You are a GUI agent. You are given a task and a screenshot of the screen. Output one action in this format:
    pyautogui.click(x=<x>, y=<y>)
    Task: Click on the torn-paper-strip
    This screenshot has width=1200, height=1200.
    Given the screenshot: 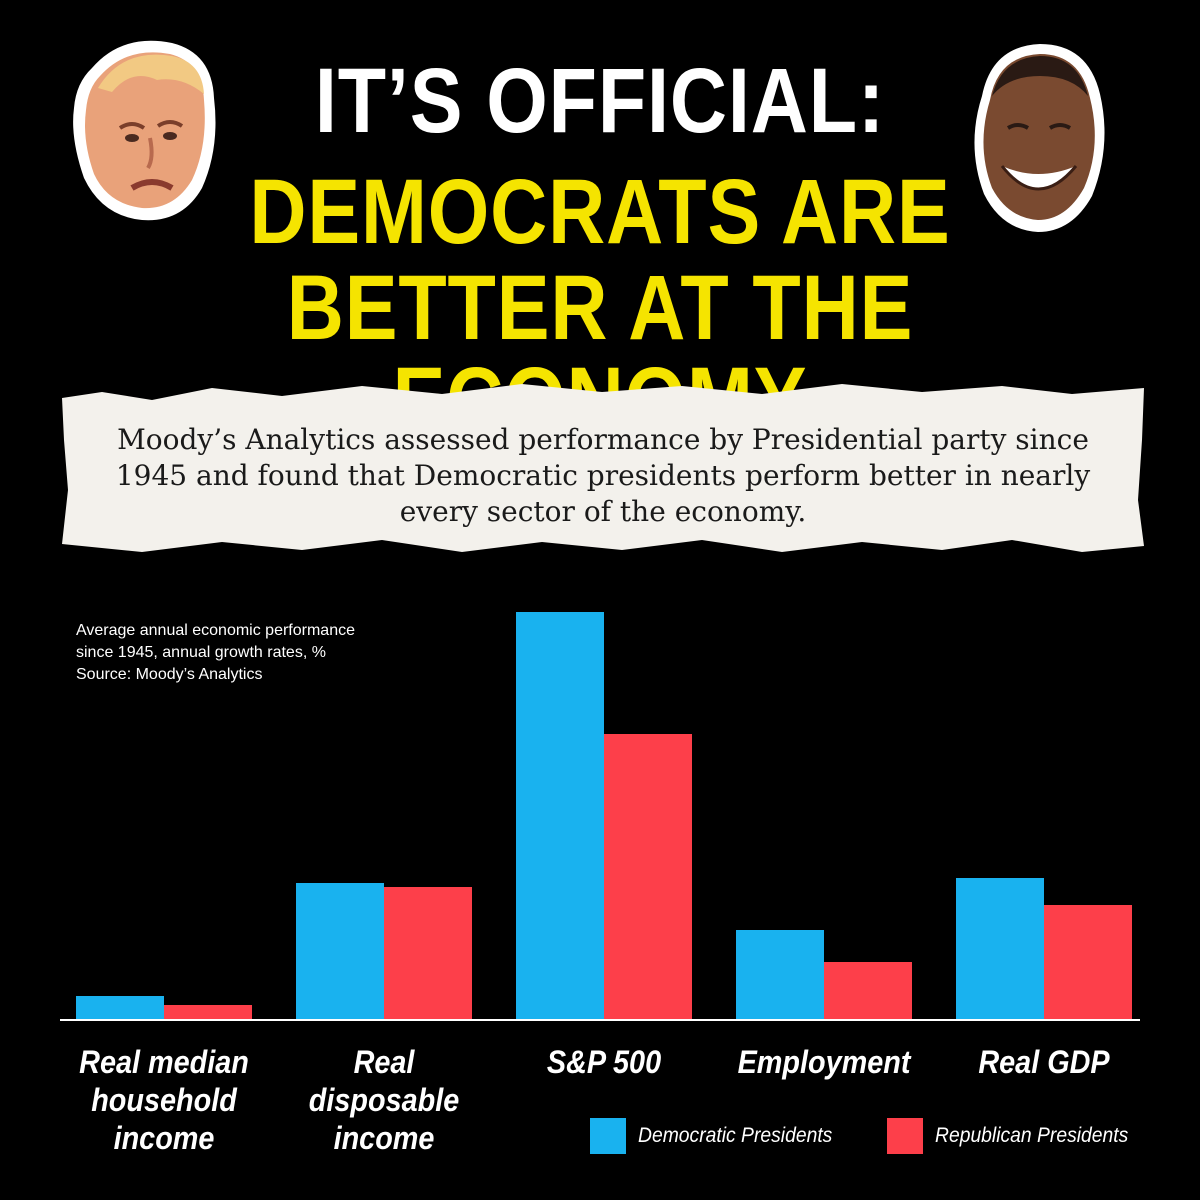 What is the action you would take?
    pyautogui.click(x=603, y=468)
    